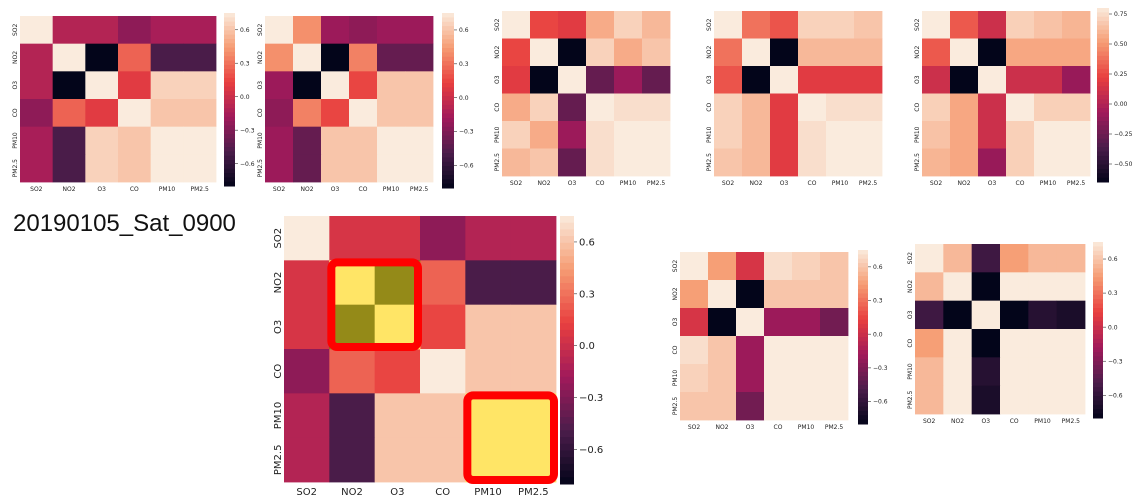  What do you see at coordinates (15, 168) in the screenshot?
I see `y-tick-label: PM2.5` at bounding box center [15, 168].